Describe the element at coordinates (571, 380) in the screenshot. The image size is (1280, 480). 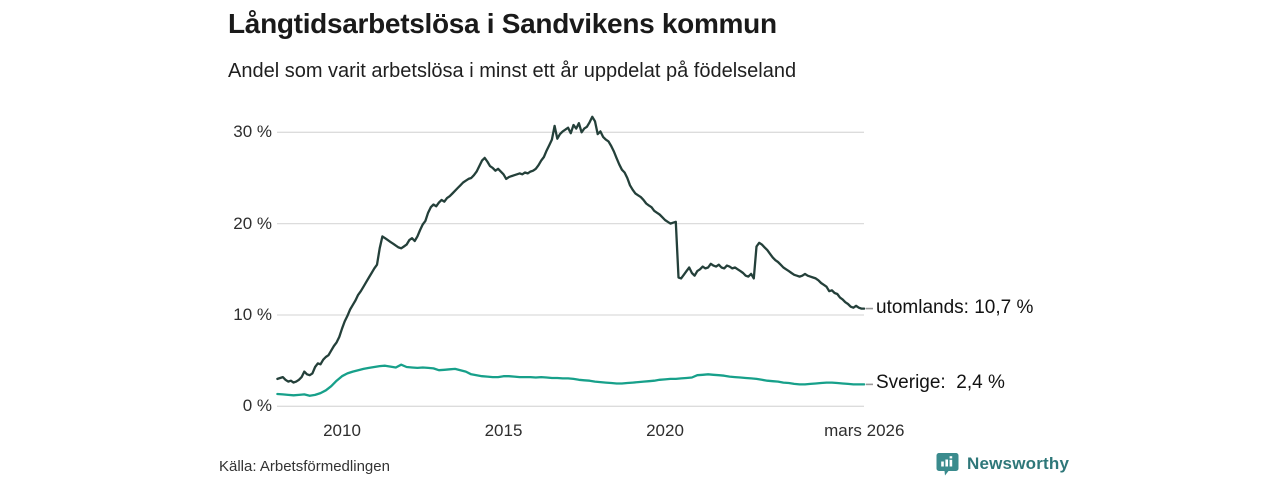
I see `series-line-Sverige` at that location.